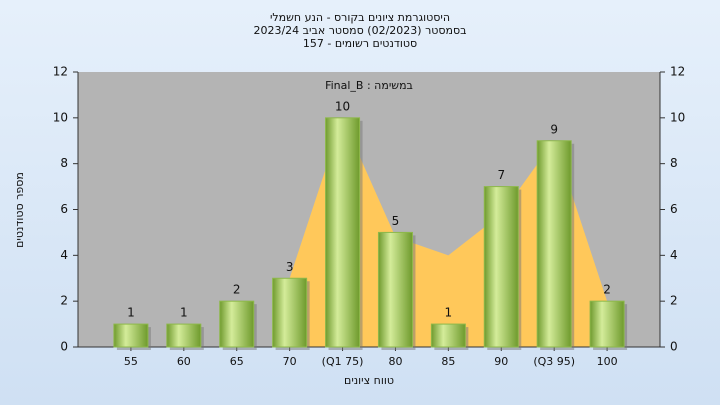 The width and height of the screenshot is (720, 405). What do you see at coordinates (554, 129) in the screenshot?
I see `value-label: 9` at bounding box center [554, 129].